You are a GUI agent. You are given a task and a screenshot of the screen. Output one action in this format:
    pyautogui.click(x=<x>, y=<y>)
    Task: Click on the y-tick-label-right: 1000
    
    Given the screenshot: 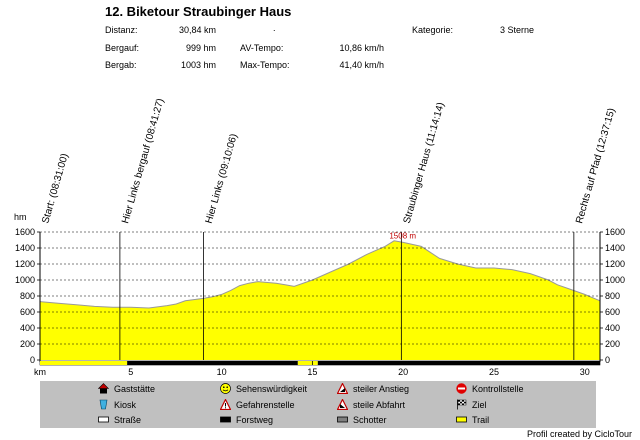 What is the action you would take?
    pyautogui.click(x=615, y=280)
    